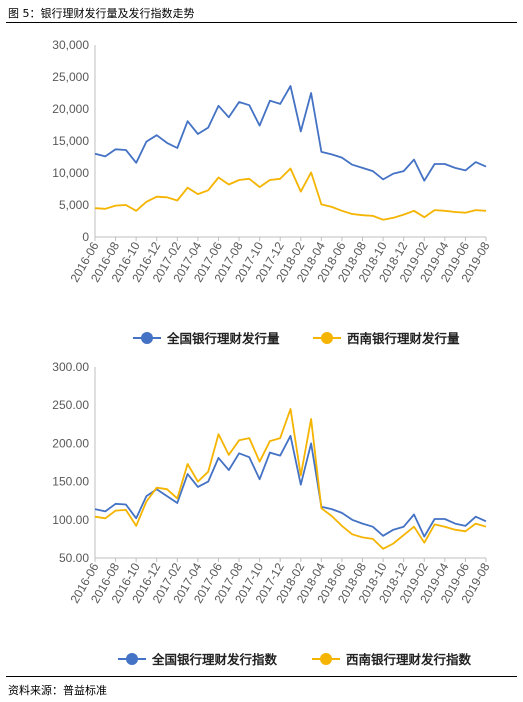 The height and width of the screenshot is (702, 523). I want to click on y-tick-label: 5,000, so click(74, 205).